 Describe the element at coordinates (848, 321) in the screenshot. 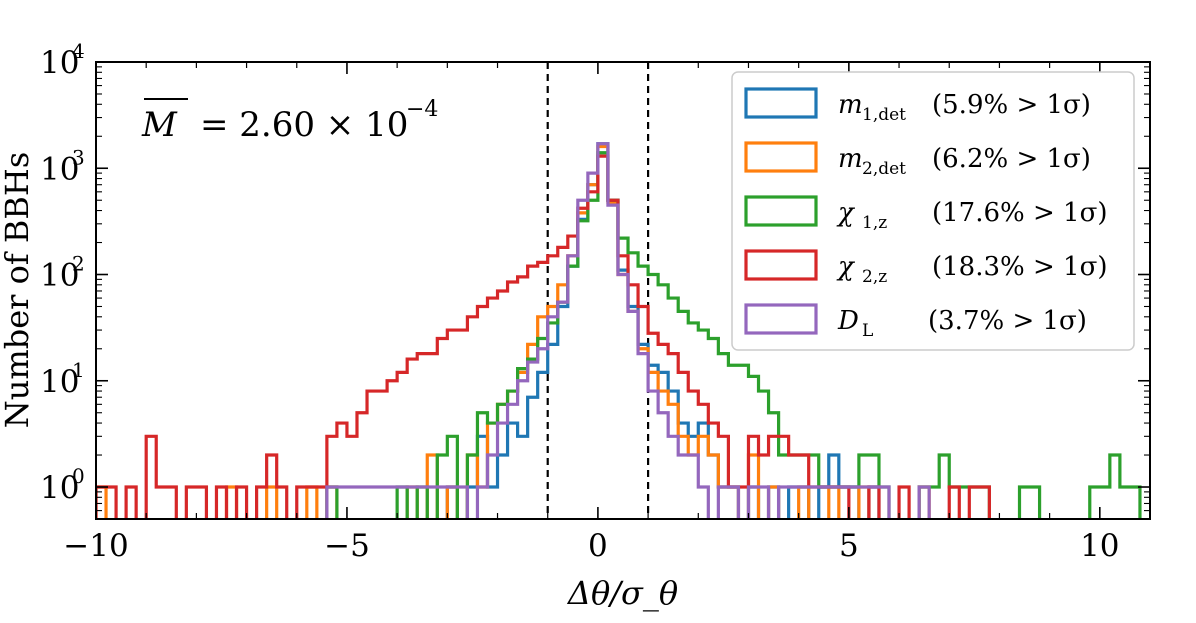

I see `legend-label-main: D` at that location.